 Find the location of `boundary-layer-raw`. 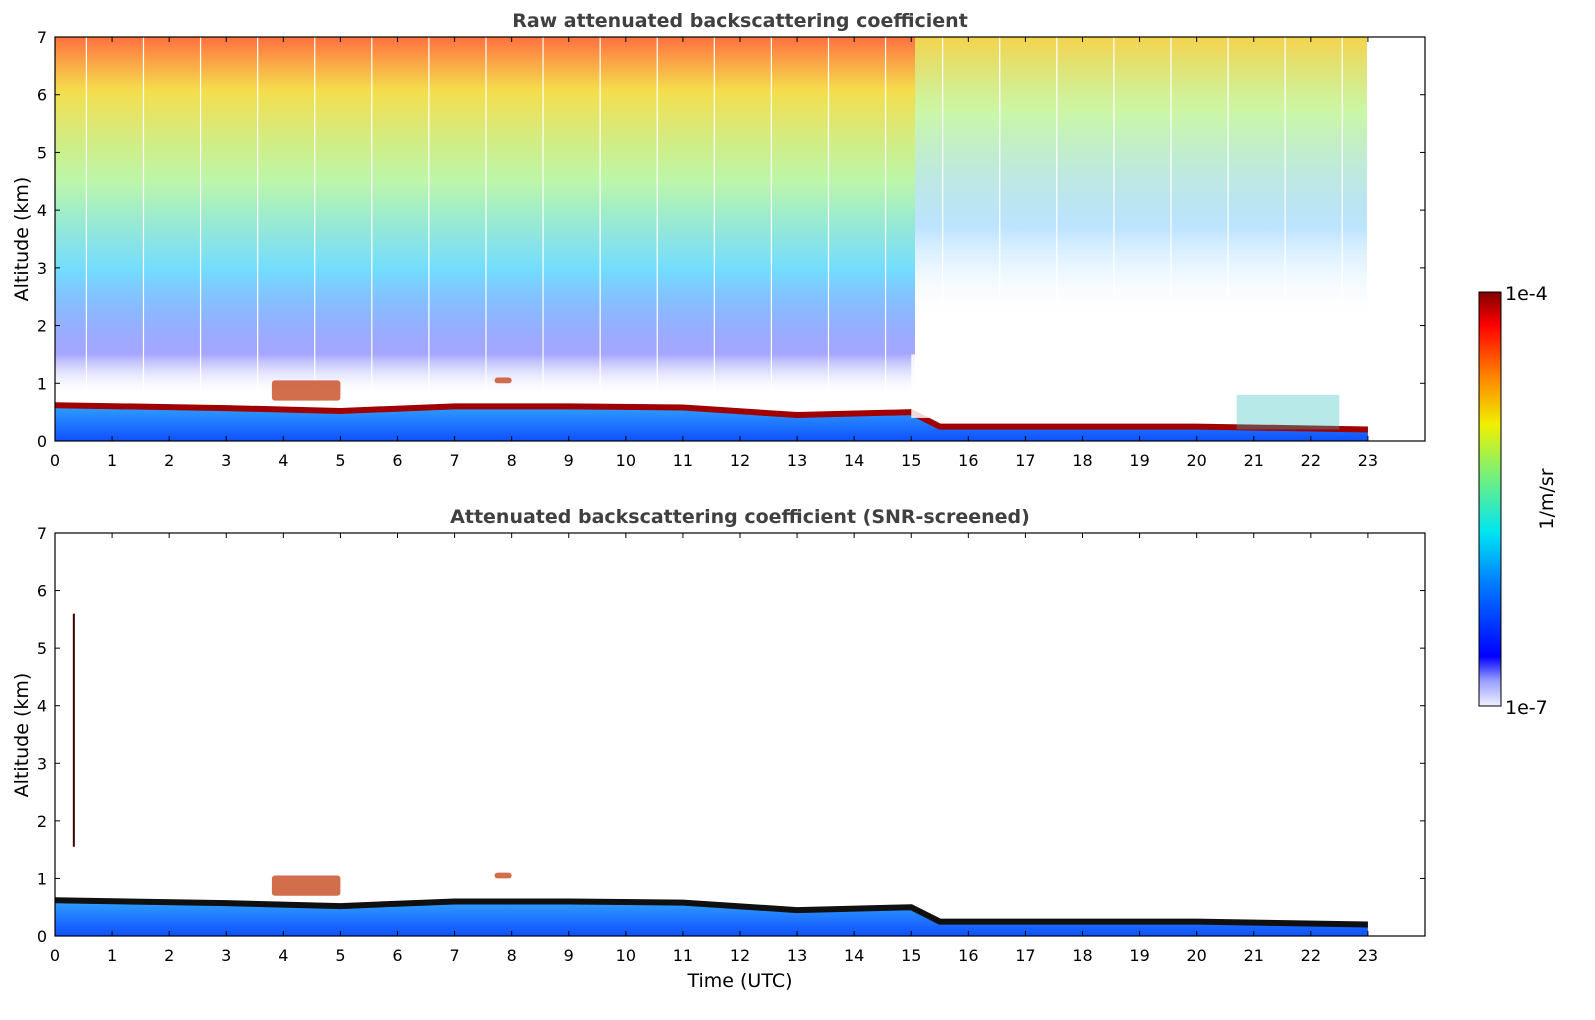

boundary-layer-raw is located at coordinates (711, 423).